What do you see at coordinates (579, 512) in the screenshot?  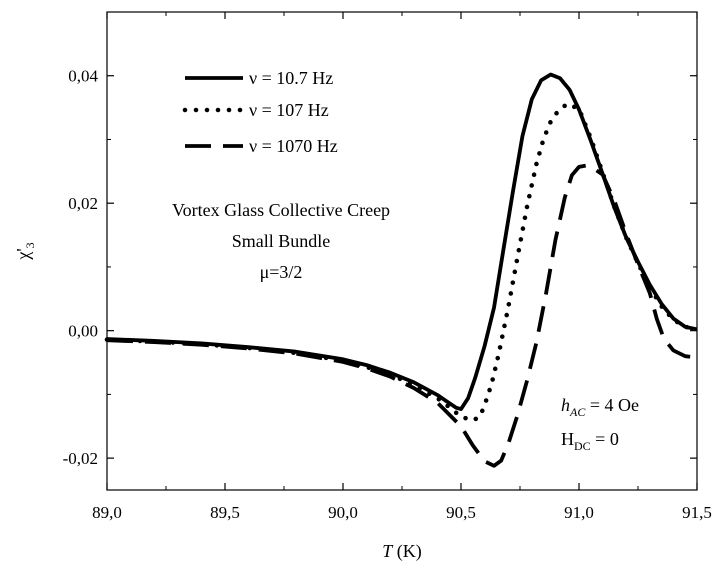 I see `x-tick-label: 91,0` at bounding box center [579, 512].